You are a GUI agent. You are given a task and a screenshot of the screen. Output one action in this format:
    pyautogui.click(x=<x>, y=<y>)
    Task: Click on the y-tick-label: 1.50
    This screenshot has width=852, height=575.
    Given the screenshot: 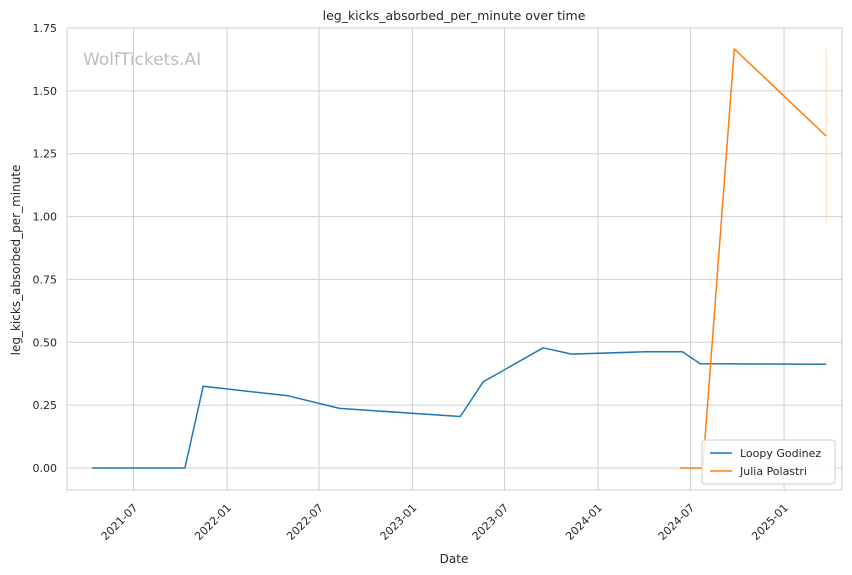 What is the action you would take?
    pyautogui.click(x=45, y=91)
    